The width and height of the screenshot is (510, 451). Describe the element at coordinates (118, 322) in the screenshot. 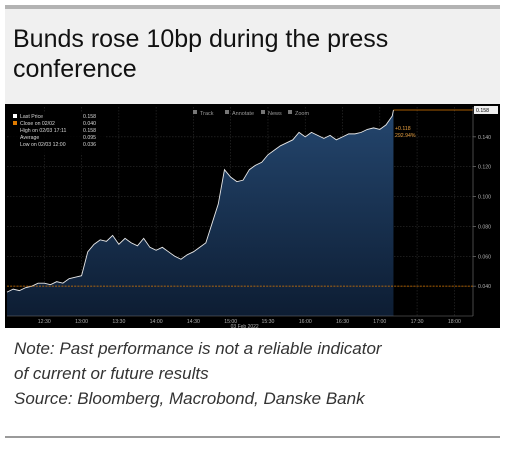

I see `x-tick-label: 13:30` at that location.